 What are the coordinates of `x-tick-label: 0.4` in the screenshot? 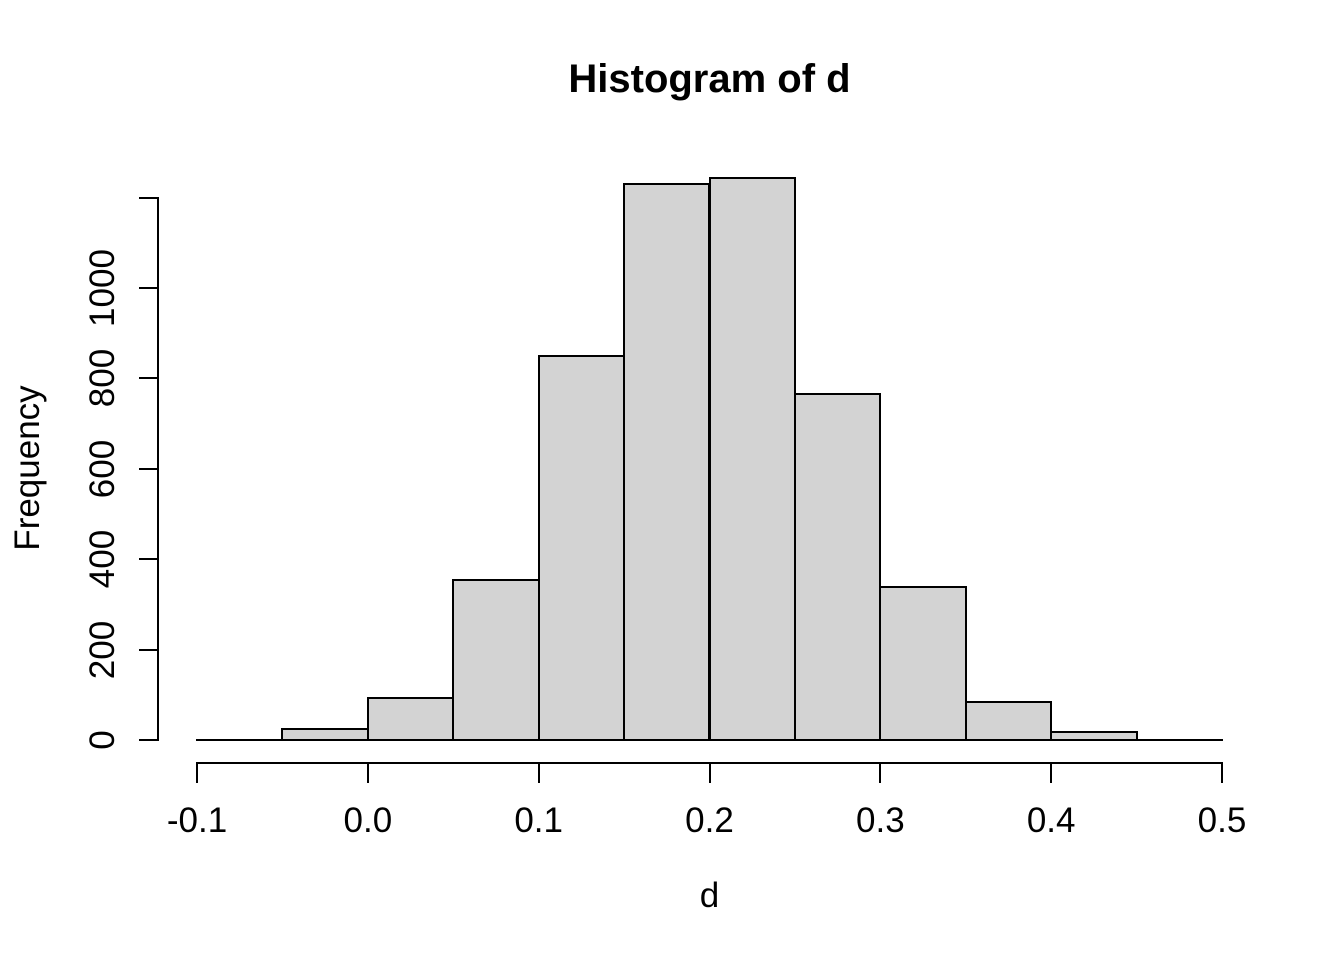 It's located at (1051, 820).